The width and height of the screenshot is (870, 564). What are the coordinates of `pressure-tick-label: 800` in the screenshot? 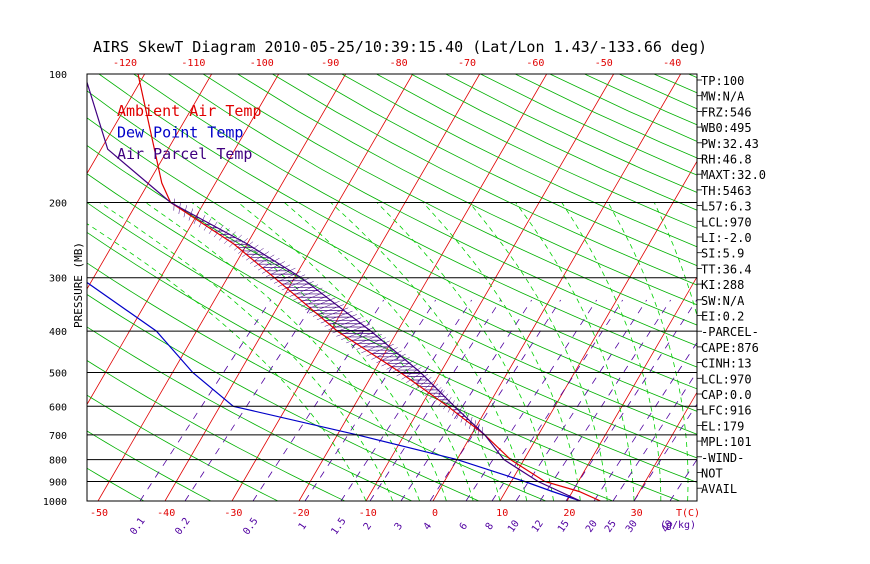 It's located at (58, 461).